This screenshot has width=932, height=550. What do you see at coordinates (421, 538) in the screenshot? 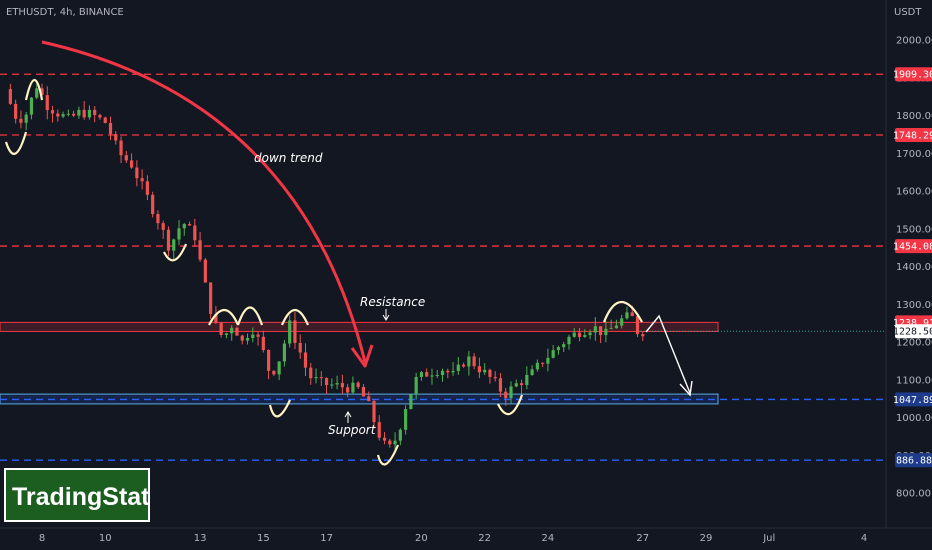
I see `x-tick-label: 20` at bounding box center [421, 538].